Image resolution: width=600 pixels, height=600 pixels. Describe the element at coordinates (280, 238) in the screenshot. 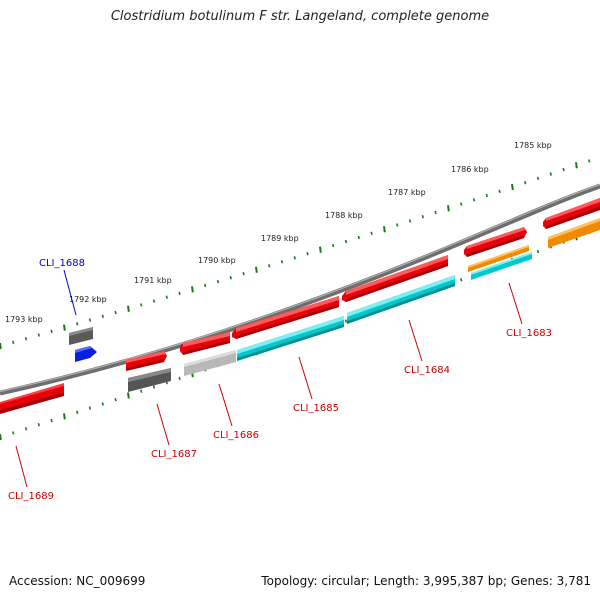

I see `scale-label-1789: 1789 kbp` at that location.